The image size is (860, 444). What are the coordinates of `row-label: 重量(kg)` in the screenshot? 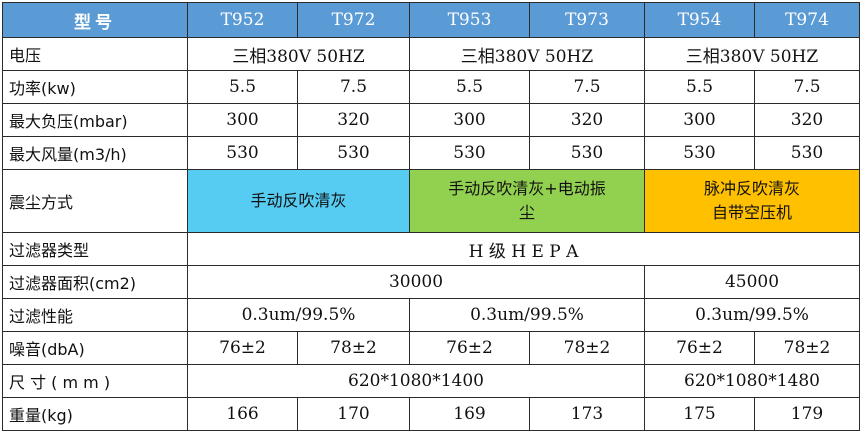 It's located at (95, 414).